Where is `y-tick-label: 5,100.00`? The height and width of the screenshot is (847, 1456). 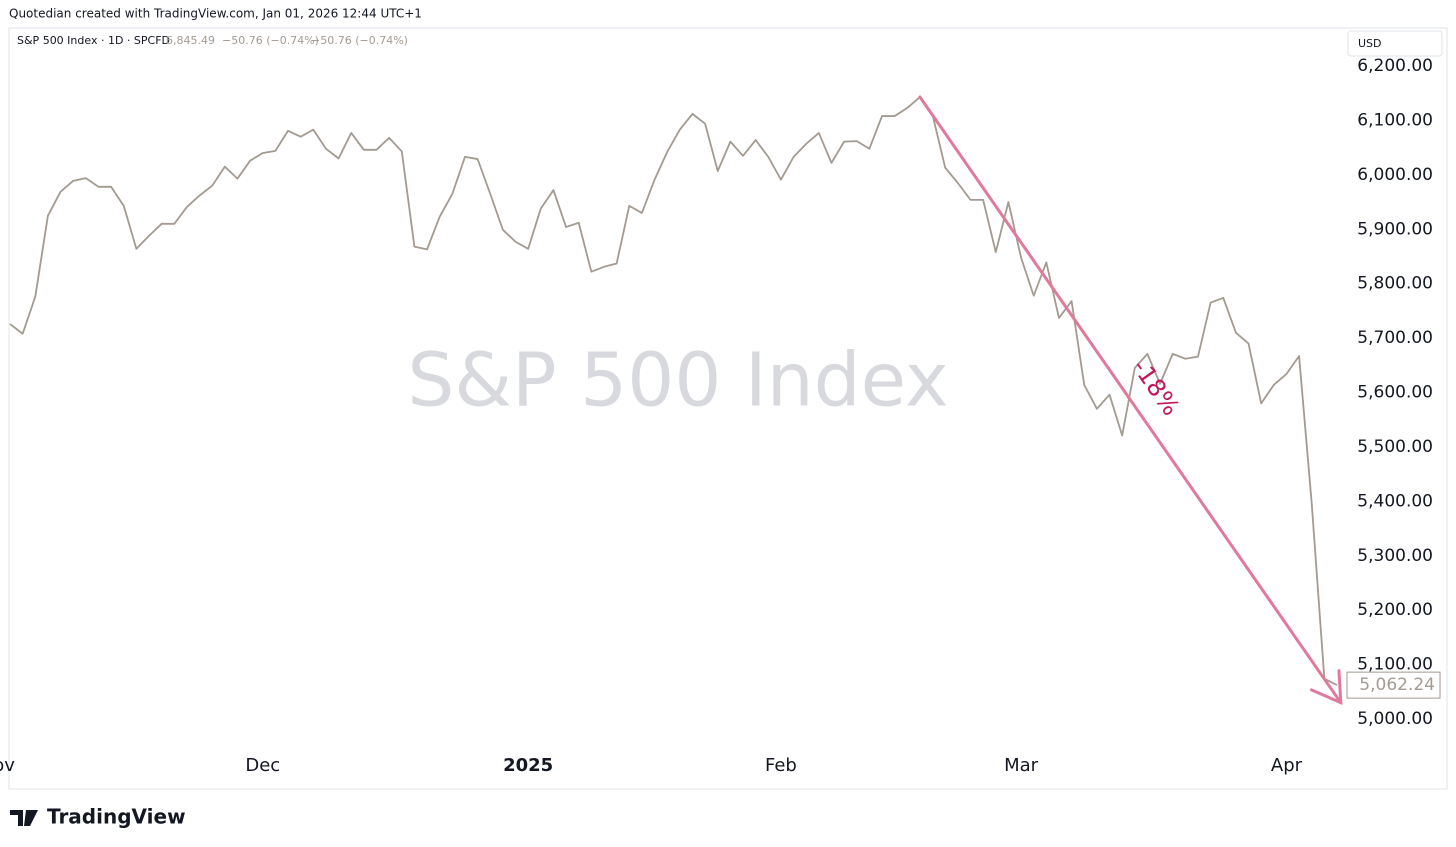
y-tick-label: 5,100.00 is located at coordinates (1395, 665).